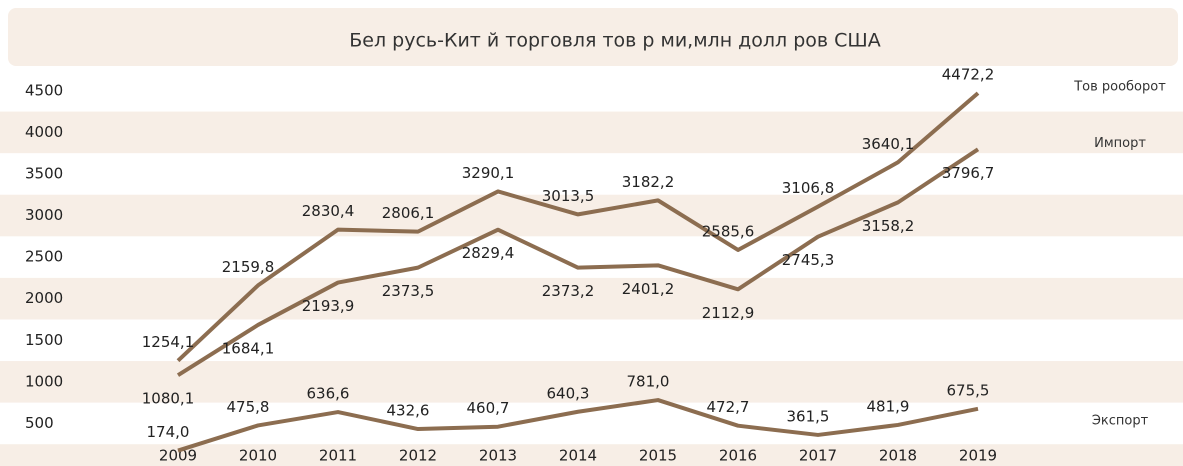 Image resolution: width=1183 pixels, height=466 pixels. What do you see at coordinates (44, 173) in the screenshot?
I see `y-tick-label: 3500` at bounding box center [44, 173].